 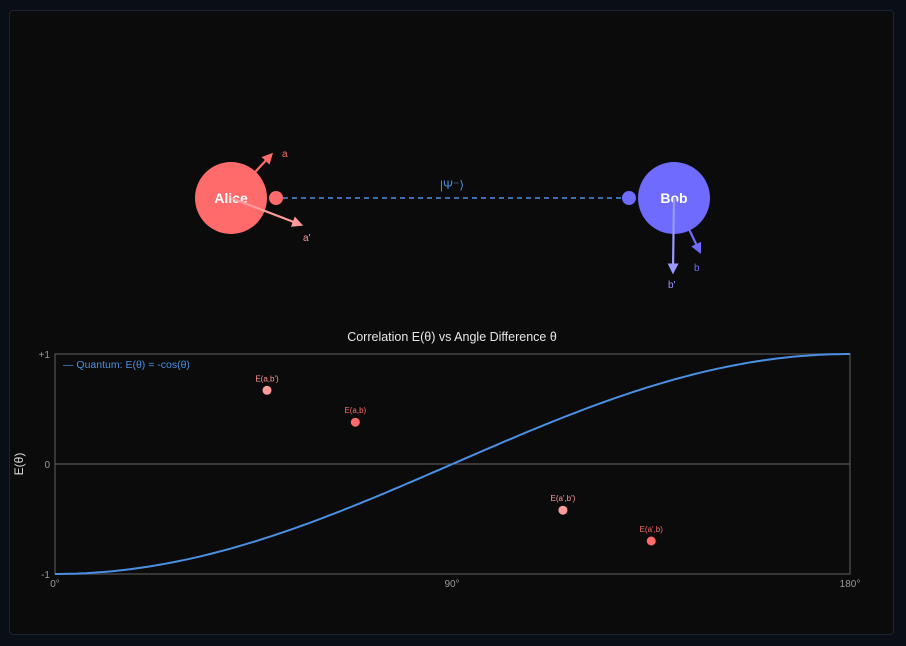 I want to click on measurement-axis-b: b, so click(x=687, y=235).